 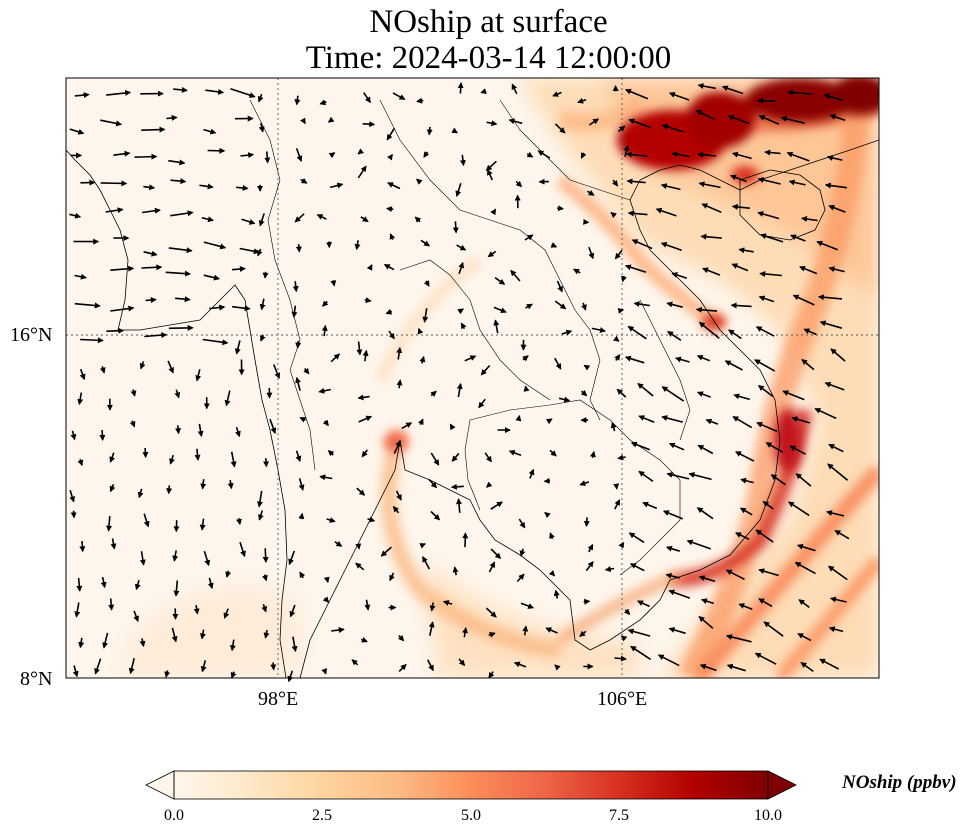 I want to click on lat-label-8N: 8°N, so click(x=36, y=679).